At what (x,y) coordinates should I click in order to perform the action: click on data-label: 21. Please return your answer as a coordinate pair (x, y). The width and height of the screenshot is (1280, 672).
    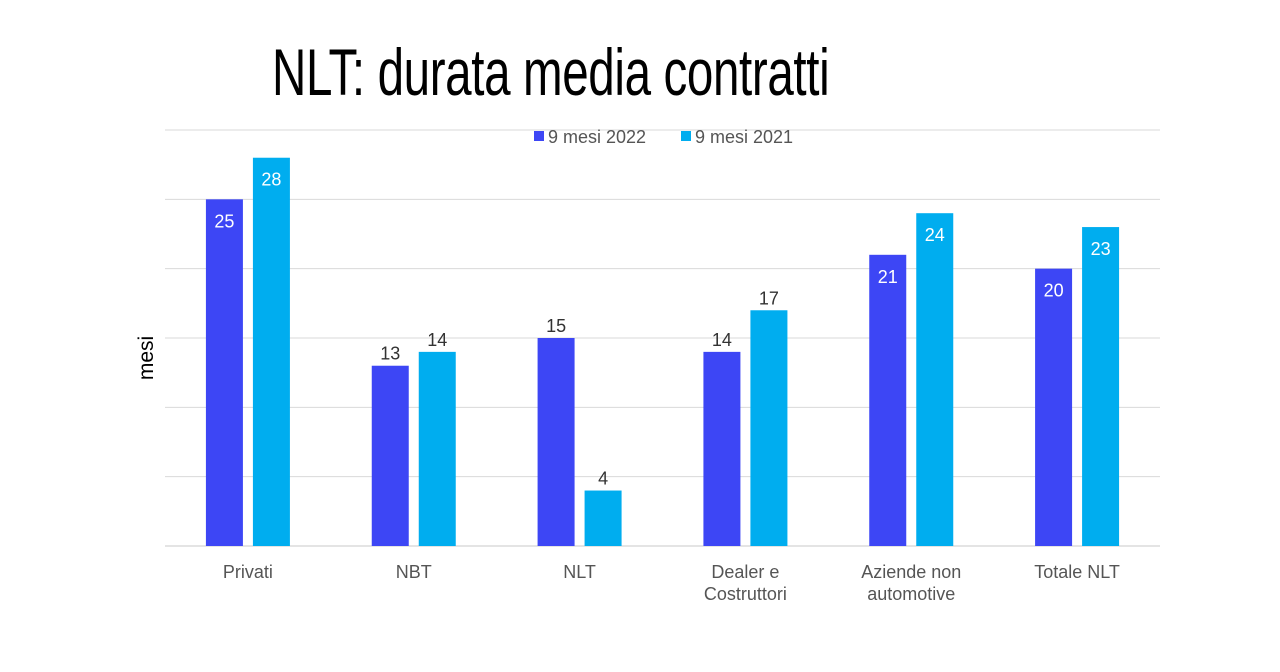
    Looking at the image, I should click on (888, 277).